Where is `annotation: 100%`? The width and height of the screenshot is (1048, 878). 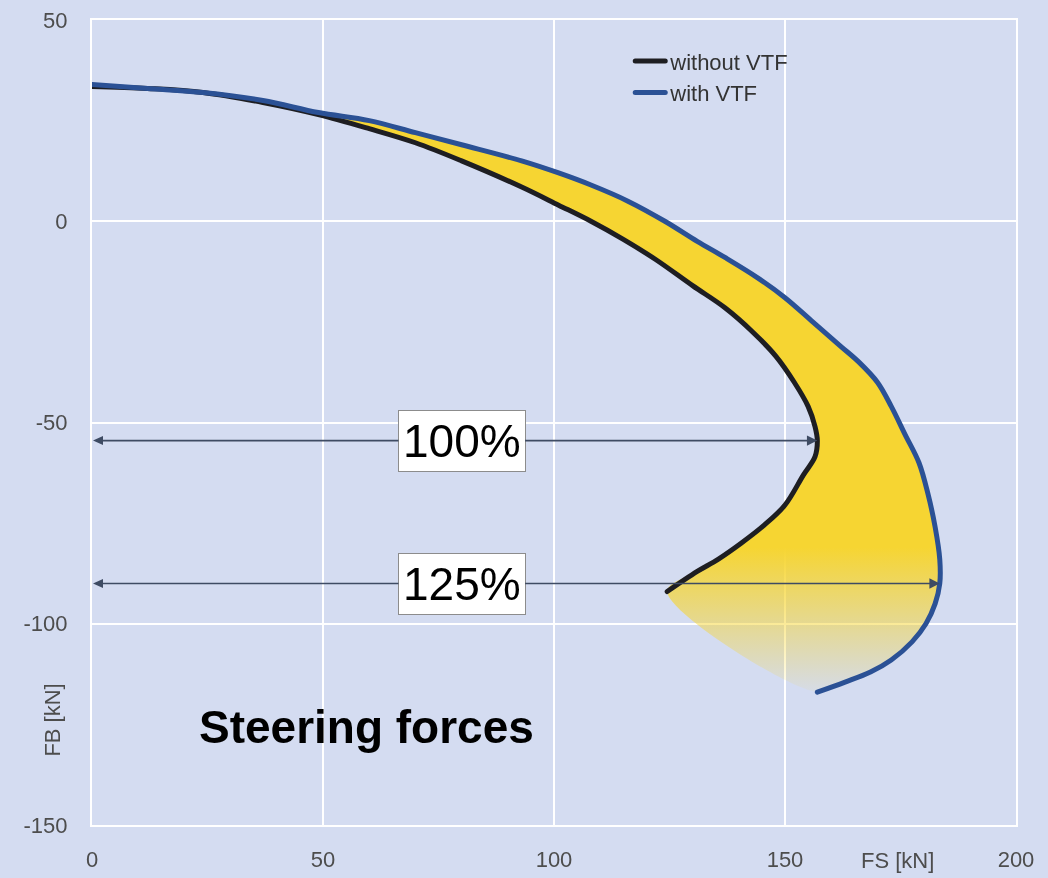 annotation: 100% is located at coordinates (462, 441).